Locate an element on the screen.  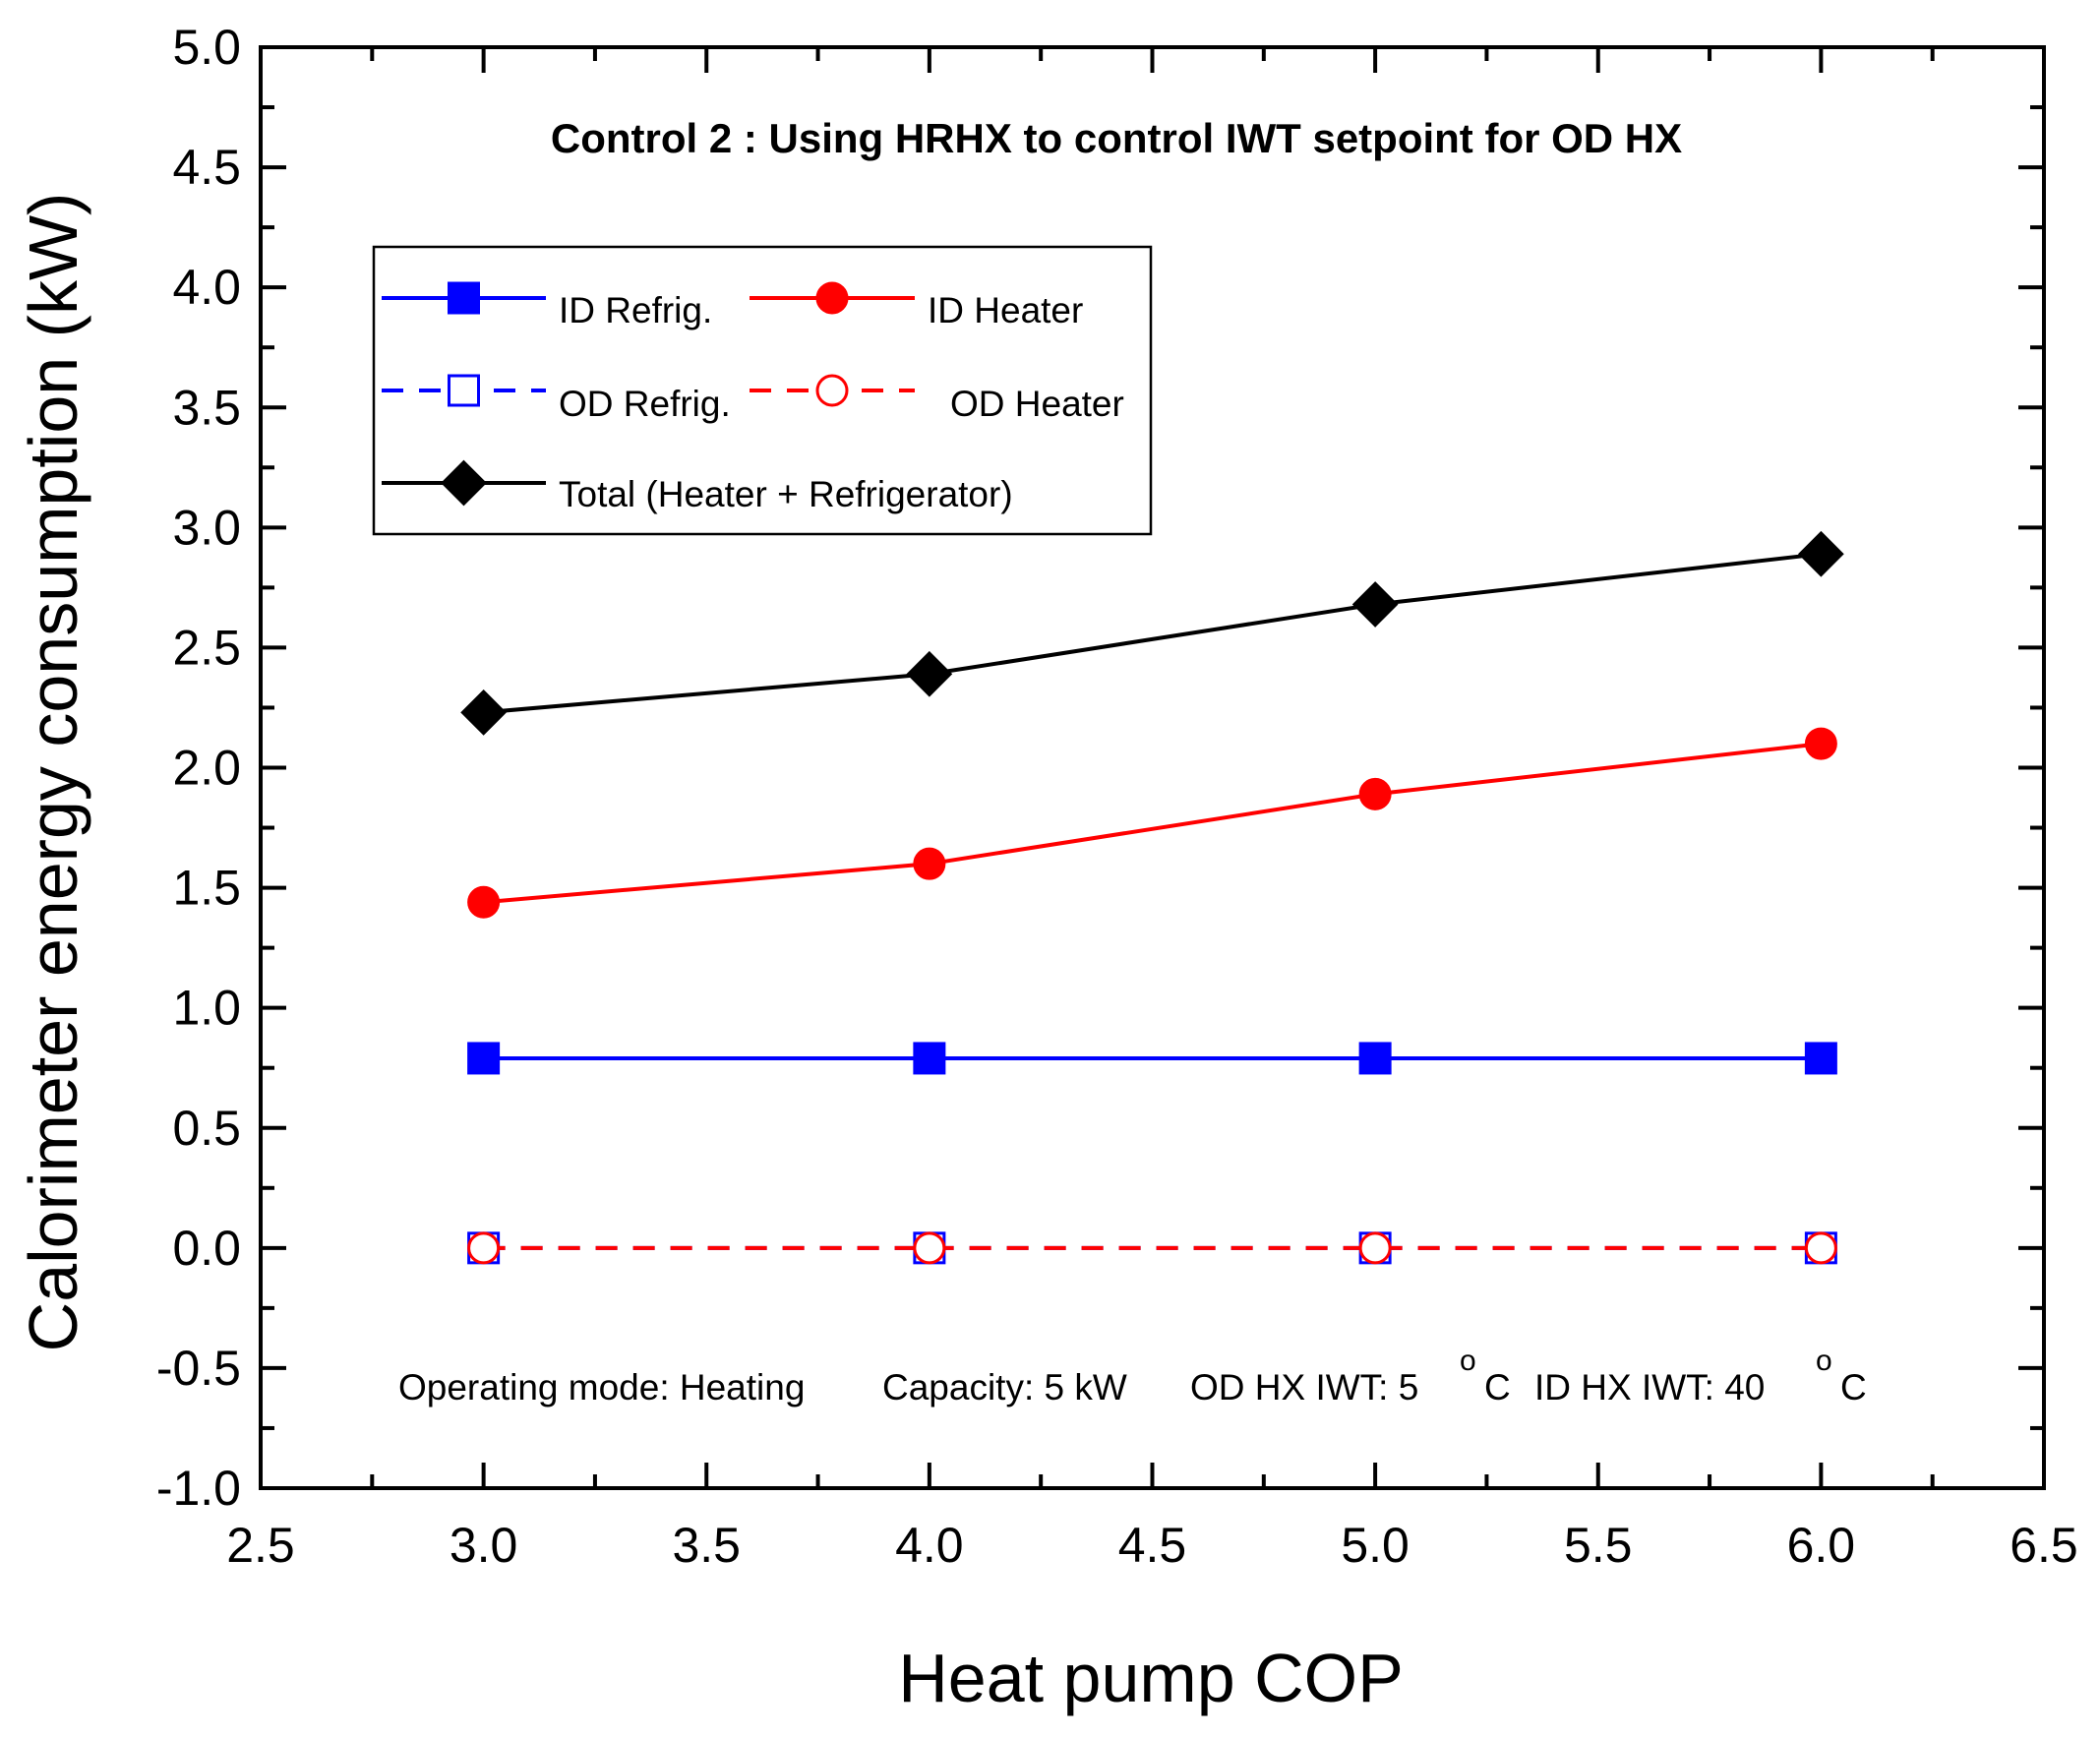
legend-entry: ID Refrig. is located at coordinates (547, 305).